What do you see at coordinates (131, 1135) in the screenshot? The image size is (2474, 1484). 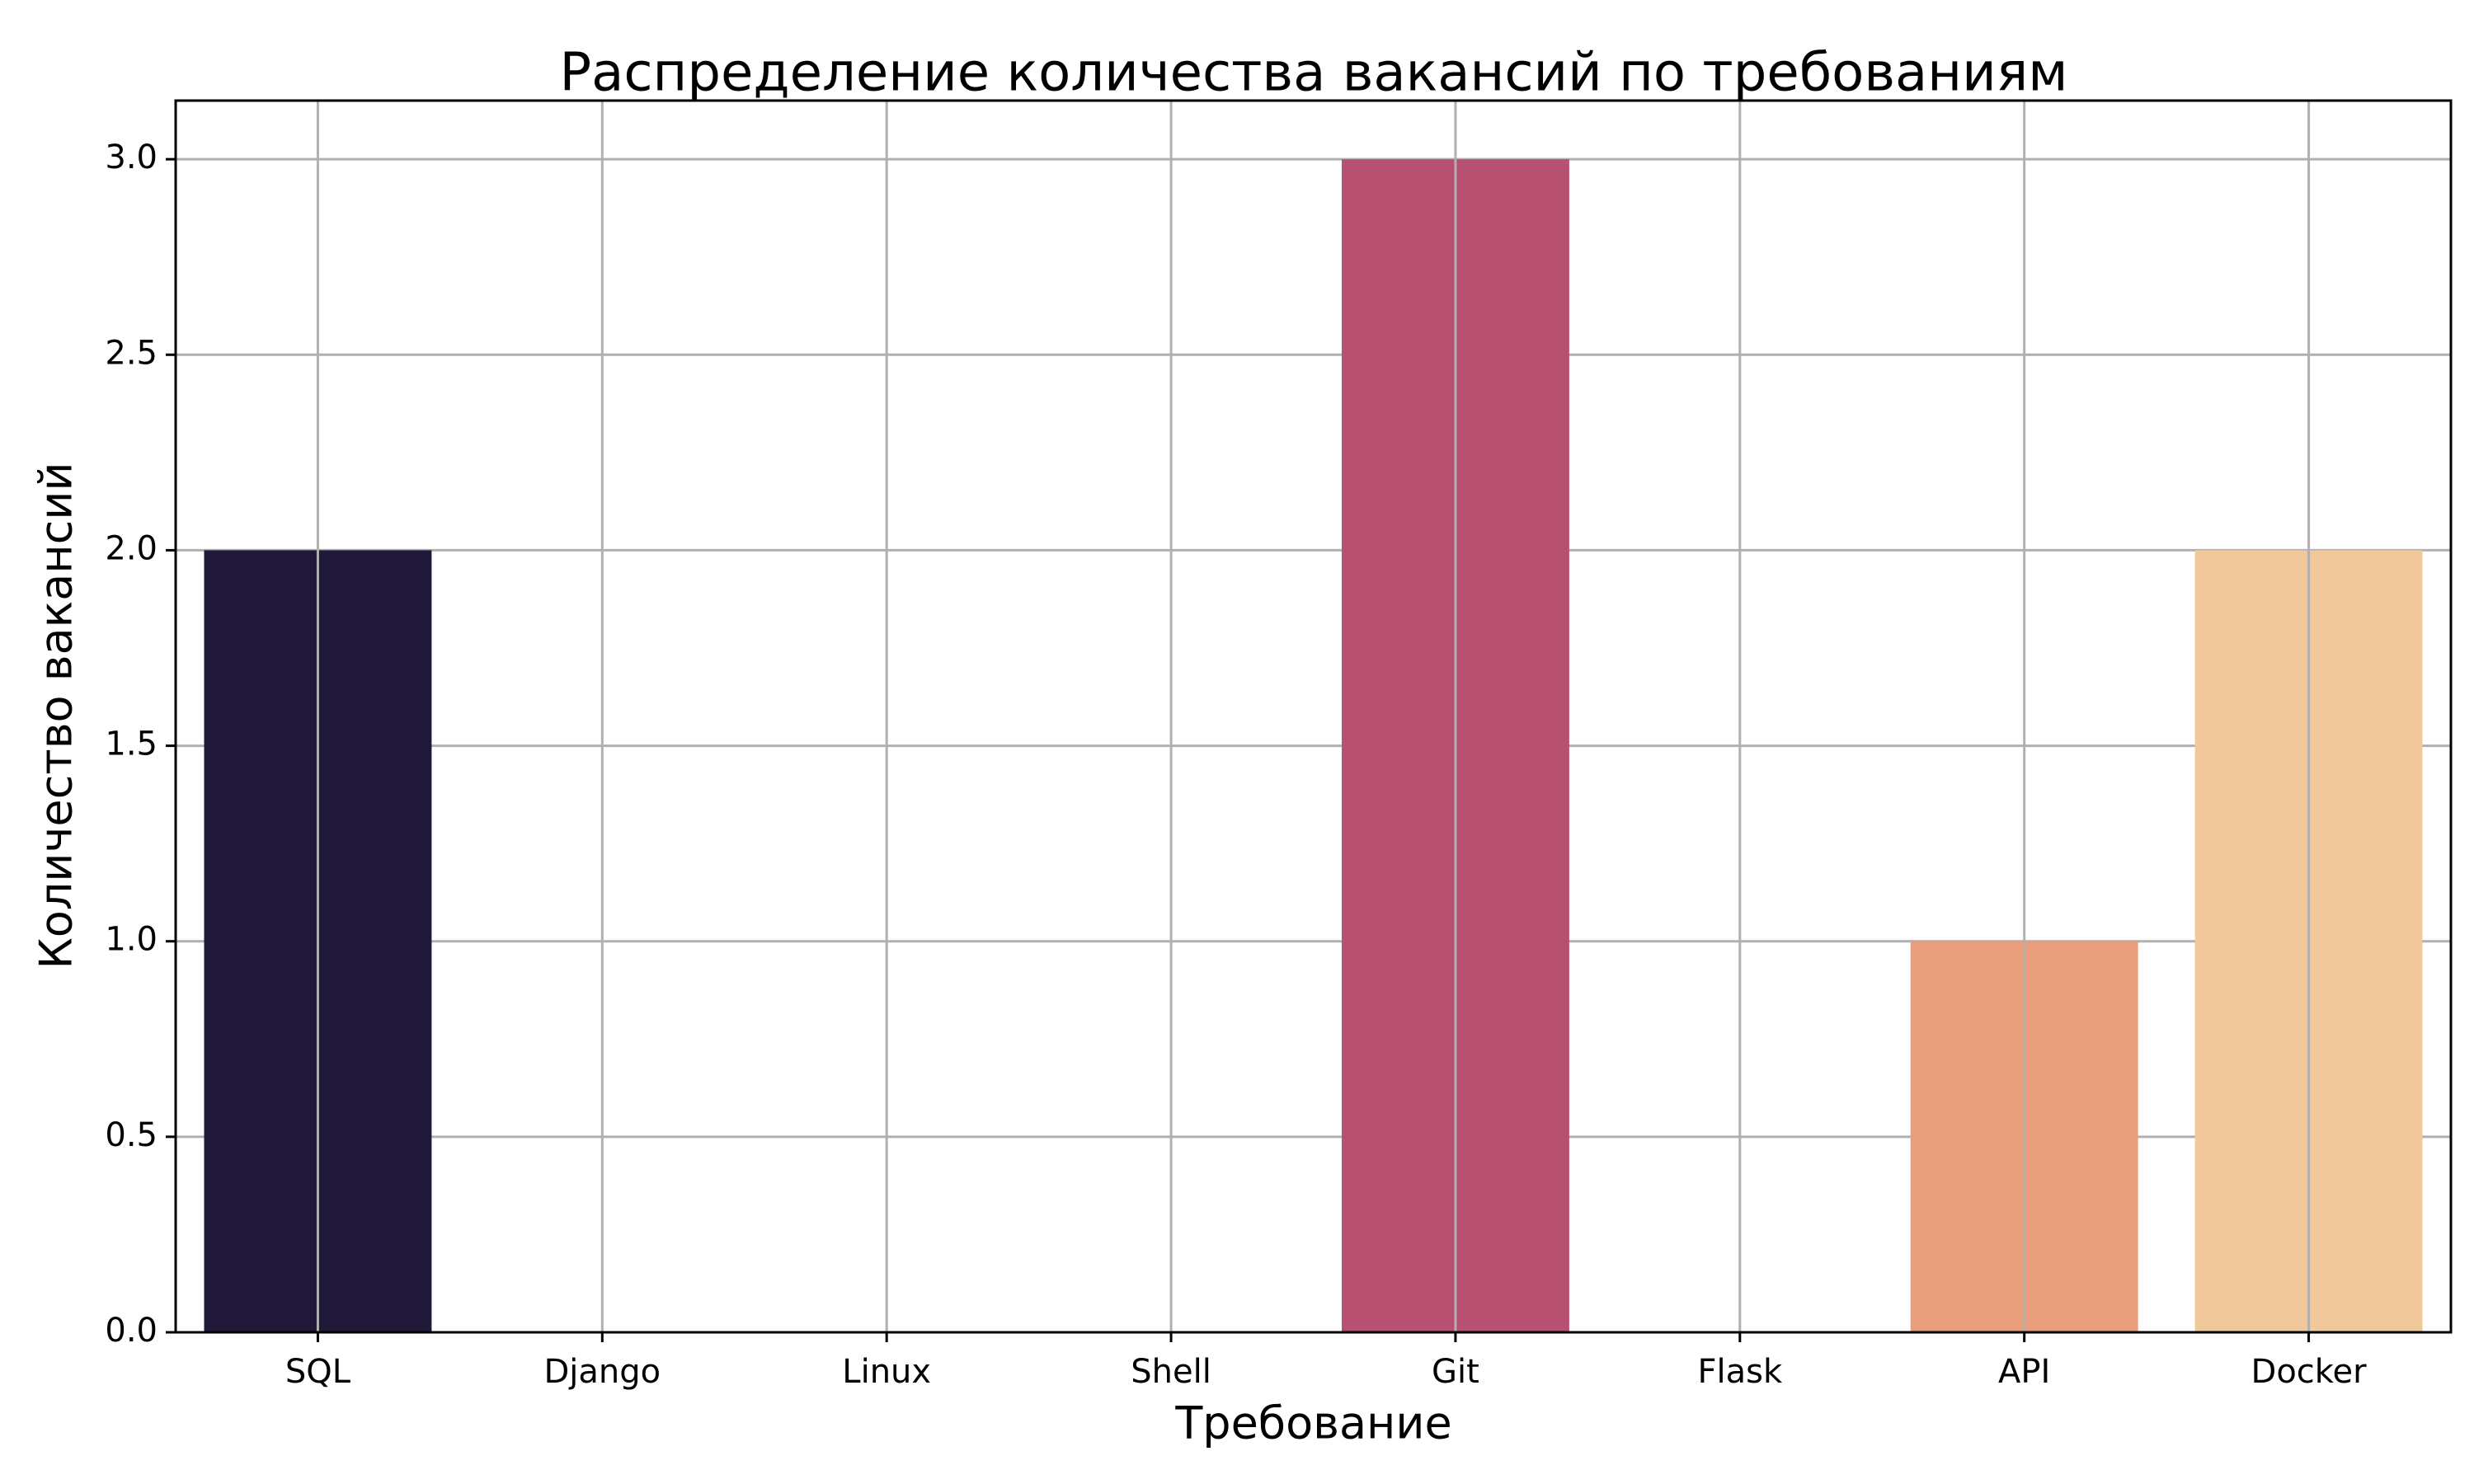 I see `y-tick-label: 0.5` at bounding box center [131, 1135].